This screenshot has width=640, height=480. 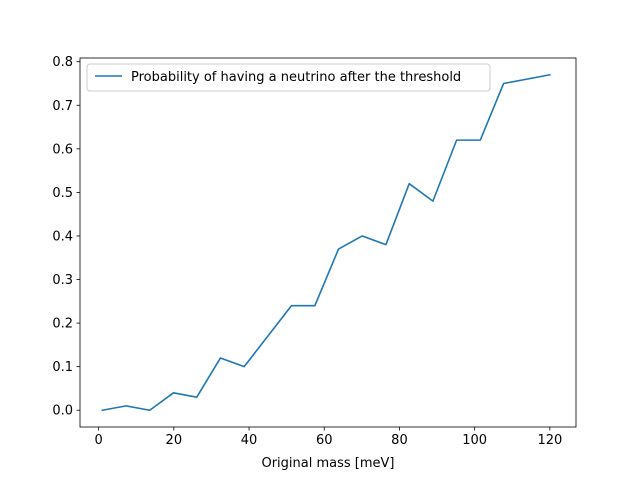 What do you see at coordinates (174, 440) in the screenshot?
I see `x-tick-label: 20` at bounding box center [174, 440].